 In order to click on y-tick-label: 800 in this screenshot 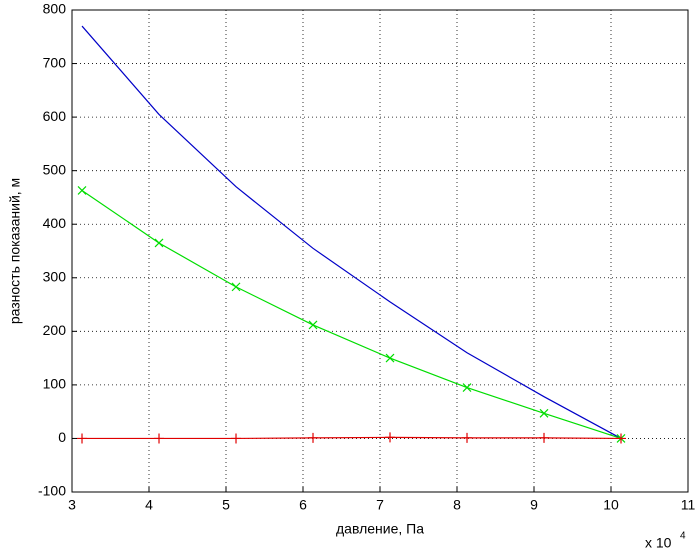, I will do `click(55, 9)`.